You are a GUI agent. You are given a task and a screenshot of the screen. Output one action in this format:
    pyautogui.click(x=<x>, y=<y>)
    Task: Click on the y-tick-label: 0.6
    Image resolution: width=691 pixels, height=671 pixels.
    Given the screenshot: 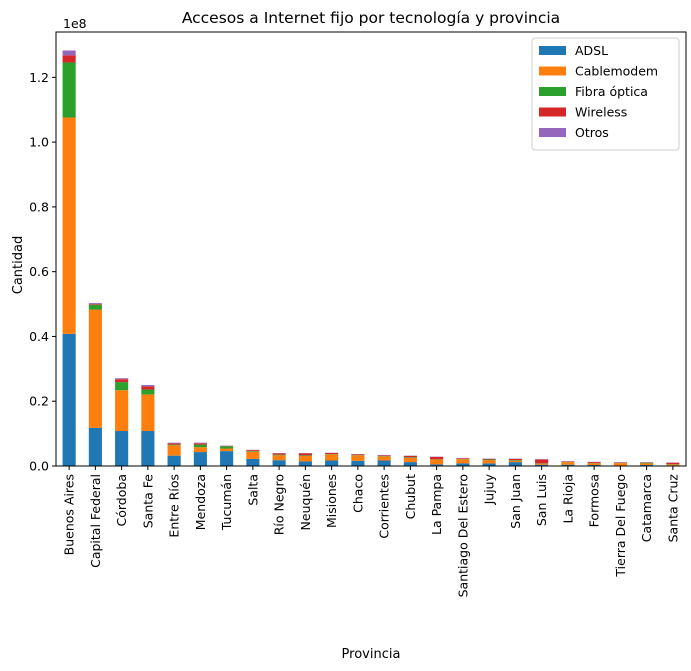 What is the action you would take?
    pyautogui.click(x=39, y=271)
    